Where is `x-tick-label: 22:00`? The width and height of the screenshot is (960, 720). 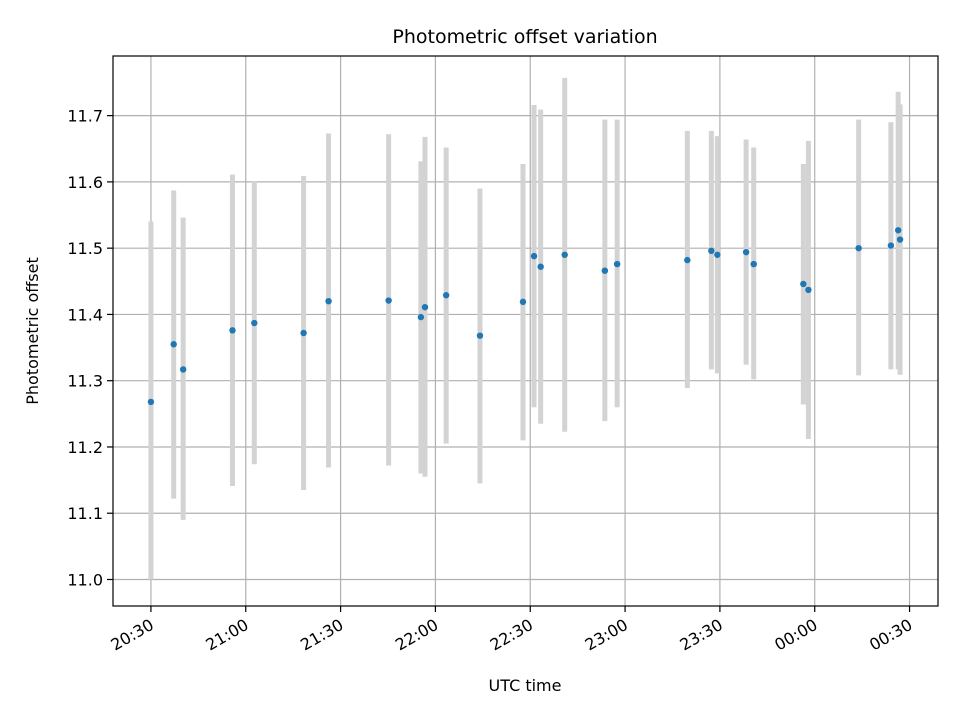 x-tick-label: 22:00 is located at coordinates (416, 635).